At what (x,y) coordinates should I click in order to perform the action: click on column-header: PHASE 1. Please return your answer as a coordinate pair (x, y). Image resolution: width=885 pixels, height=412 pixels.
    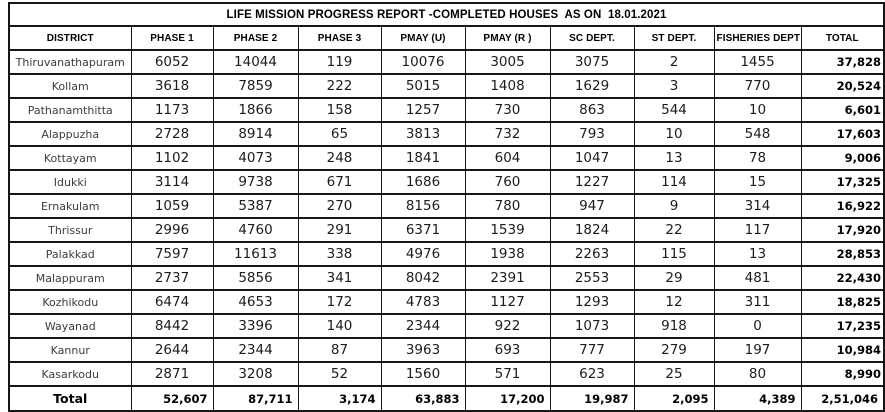
    Looking at the image, I should click on (172, 38).